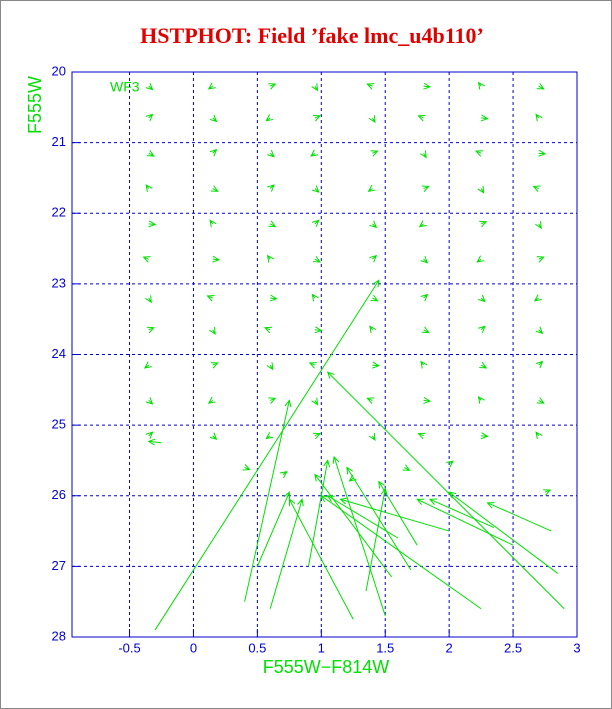 The image size is (612, 709). What do you see at coordinates (59, 70) in the screenshot?
I see `y-tick-label: 20` at bounding box center [59, 70].